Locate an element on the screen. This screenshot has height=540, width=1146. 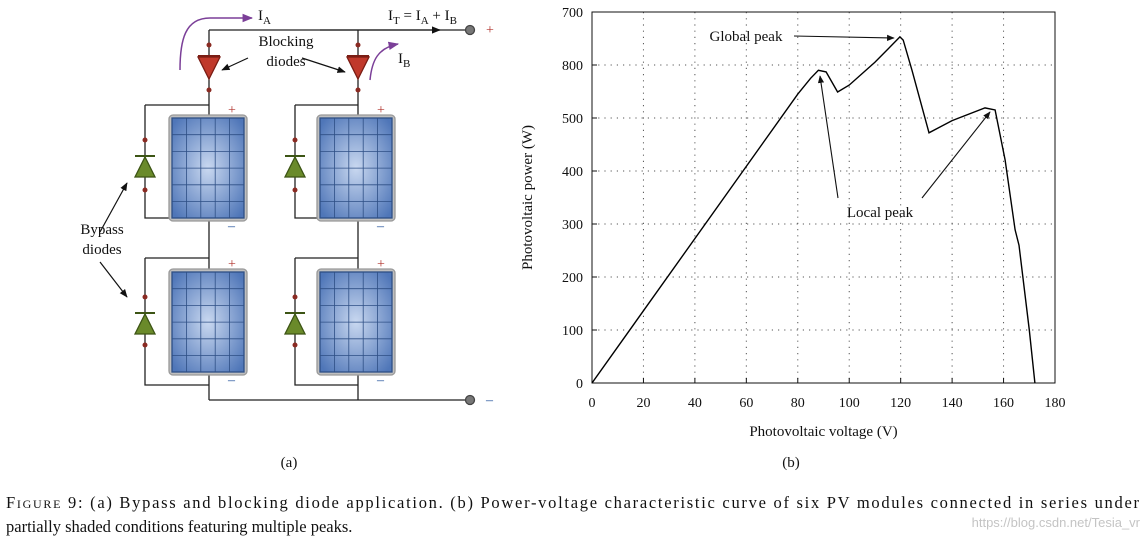
annotation: Global peak is located at coordinates (746, 37).